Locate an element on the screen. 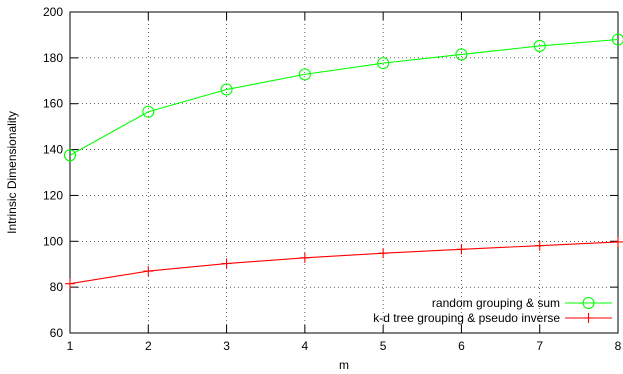 The width and height of the screenshot is (623, 374). x-tick-label: 2 is located at coordinates (148, 346).